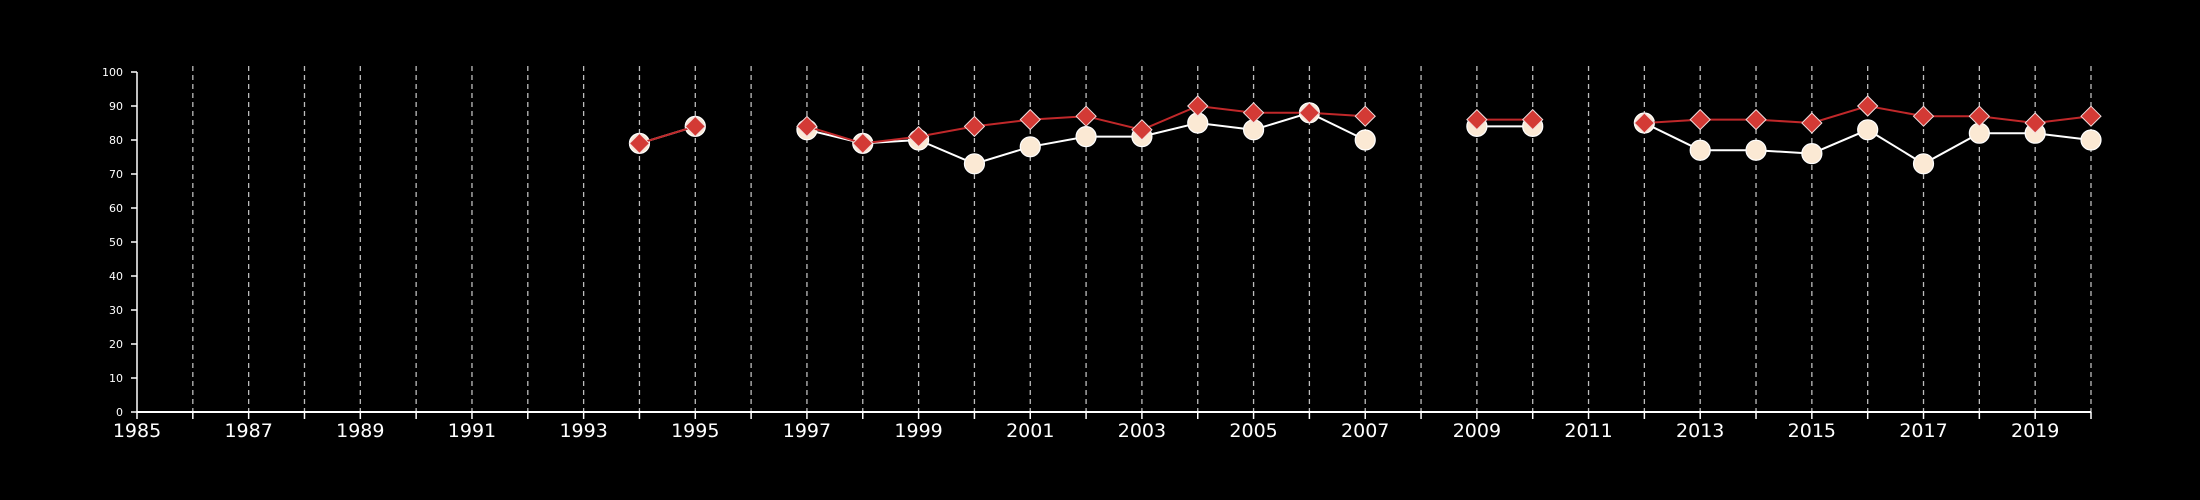 The image size is (2200, 500). What do you see at coordinates (116, 174) in the screenshot?
I see `y-tick-label-70: 70` at bounding box center [116, 174].